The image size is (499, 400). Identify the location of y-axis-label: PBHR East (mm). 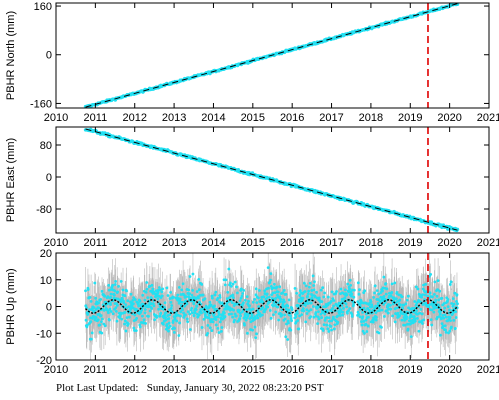
(11, 180).